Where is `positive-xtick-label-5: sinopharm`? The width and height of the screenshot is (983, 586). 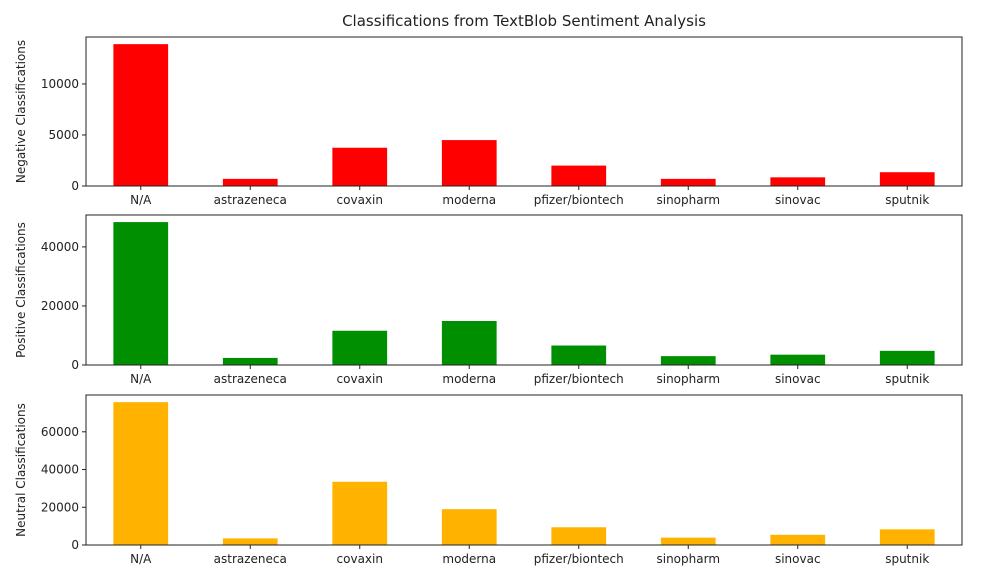 positive-xtick-label-5: sinopharm is located at coordinates (688, 379).